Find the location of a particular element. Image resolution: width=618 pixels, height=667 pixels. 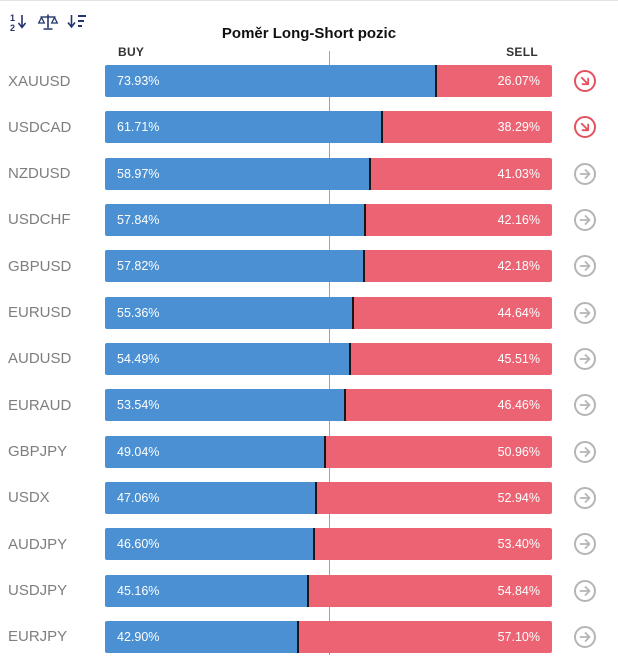

ratio-bar: 49.04% 50.96% is located at coordinates (328, 451).